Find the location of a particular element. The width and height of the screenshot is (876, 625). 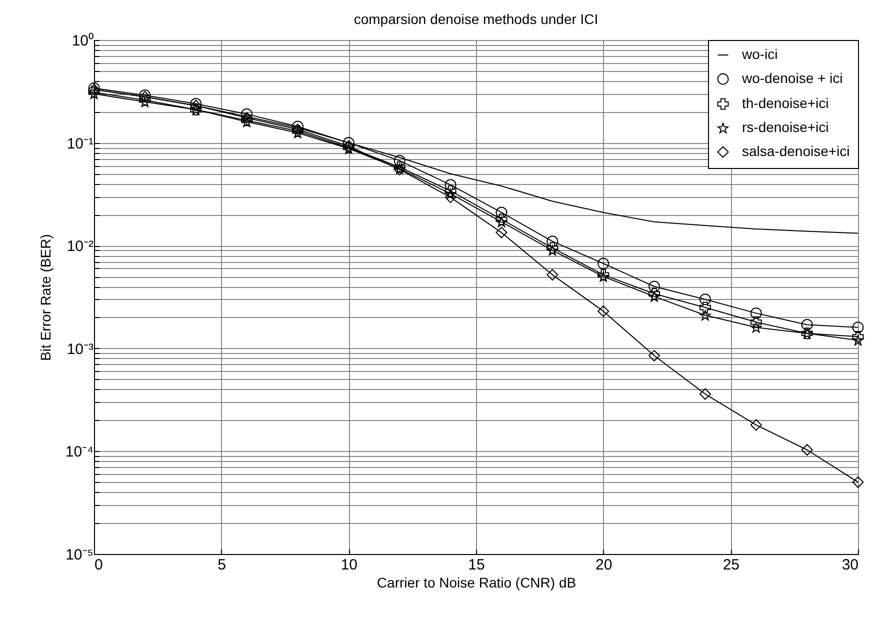

y-tick-label: 10⁻¹ is located at coordinates (80, 143).